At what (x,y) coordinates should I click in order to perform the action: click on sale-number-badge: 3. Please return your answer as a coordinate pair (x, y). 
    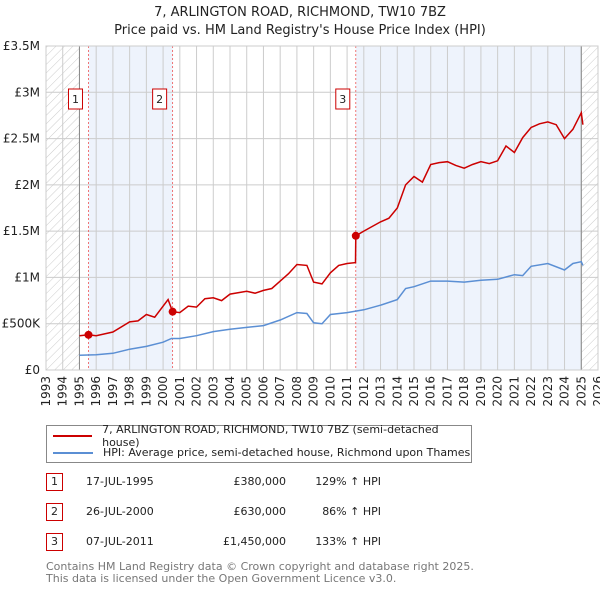
    Looking at the image, I should click on (54, 542).